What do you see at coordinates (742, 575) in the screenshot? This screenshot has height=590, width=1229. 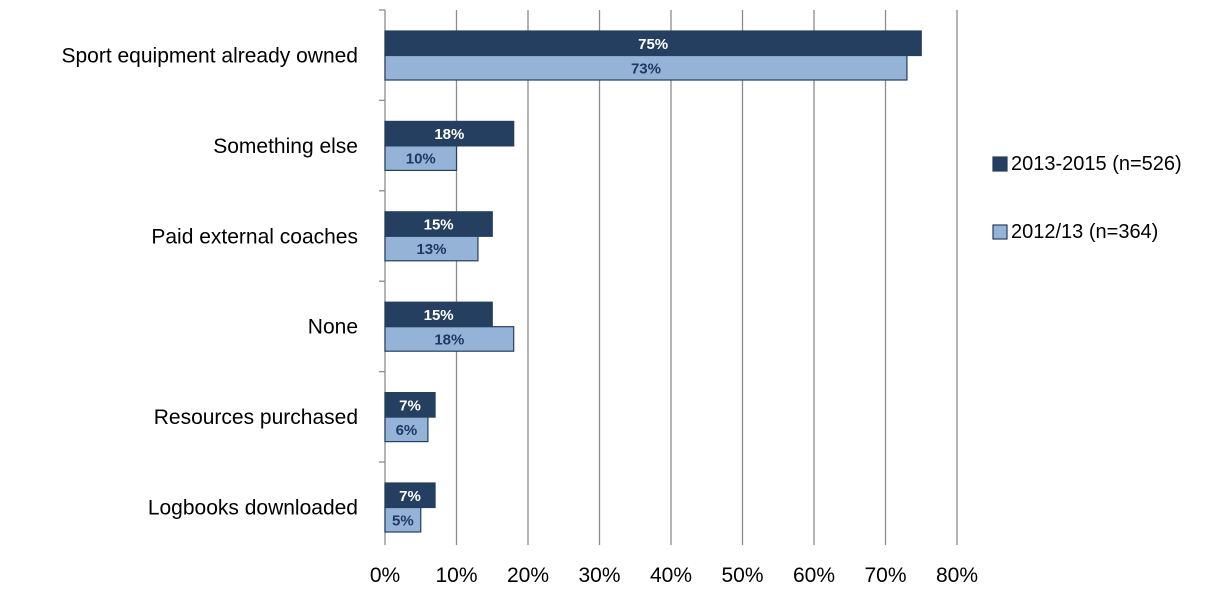 I see `x-tick-label: 50%` at bounding box center [742, 575].